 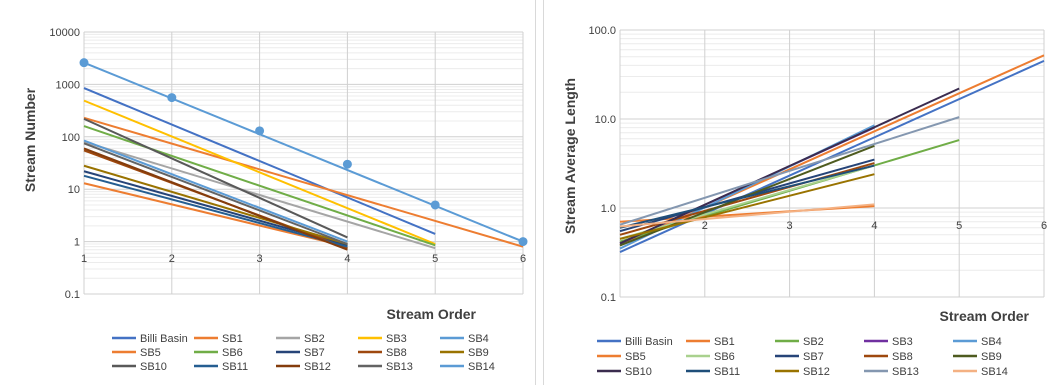 I want to click on y-tick-label: 10.0, so click(x=605, y=120).